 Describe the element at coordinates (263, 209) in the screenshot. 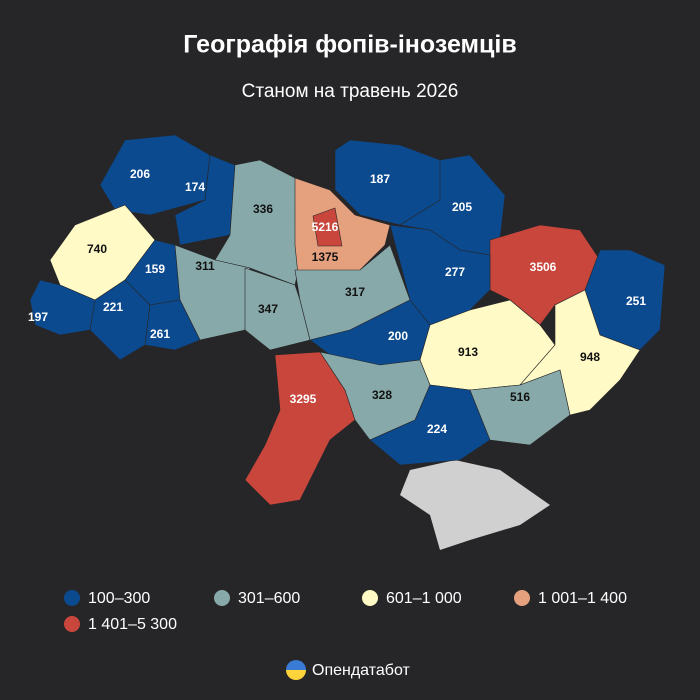

I see `region-value: 336` at that location.